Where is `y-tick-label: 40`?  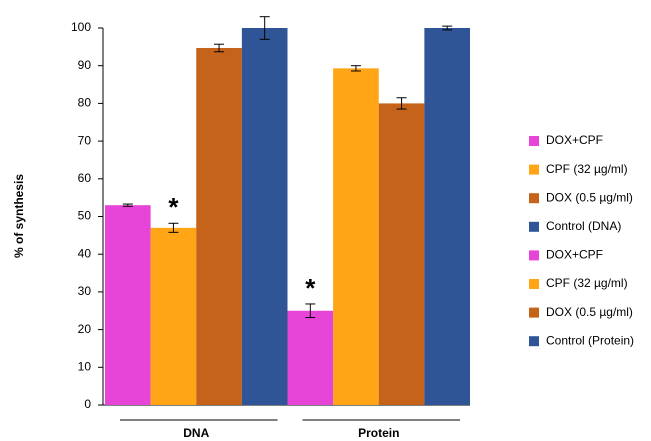 y-tick-label: 40 is located at coordinates (85, 253).